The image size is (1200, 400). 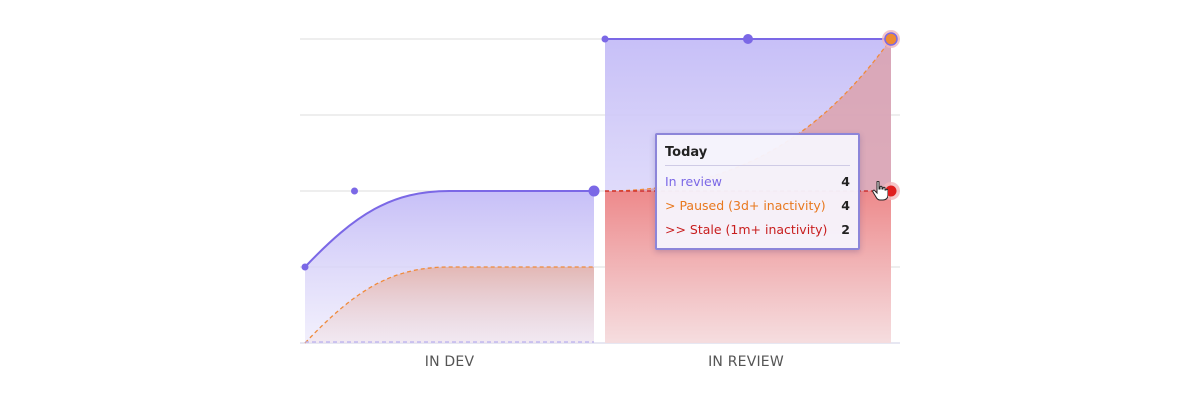 What do you see at coordinates (757, 154) in the screenshot?
I see `tooltip-title: Today` at bounding box center [757, 154].